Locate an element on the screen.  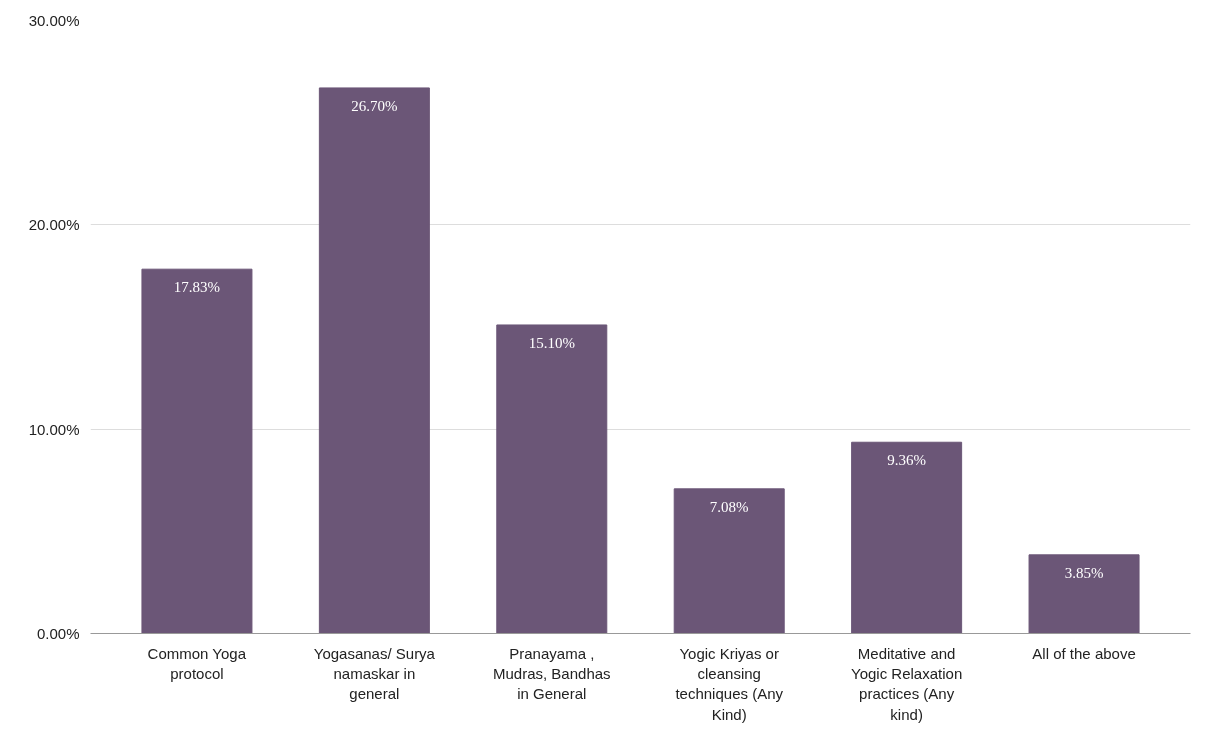
data-label: 17.83% is located at coordinates (197, 287).